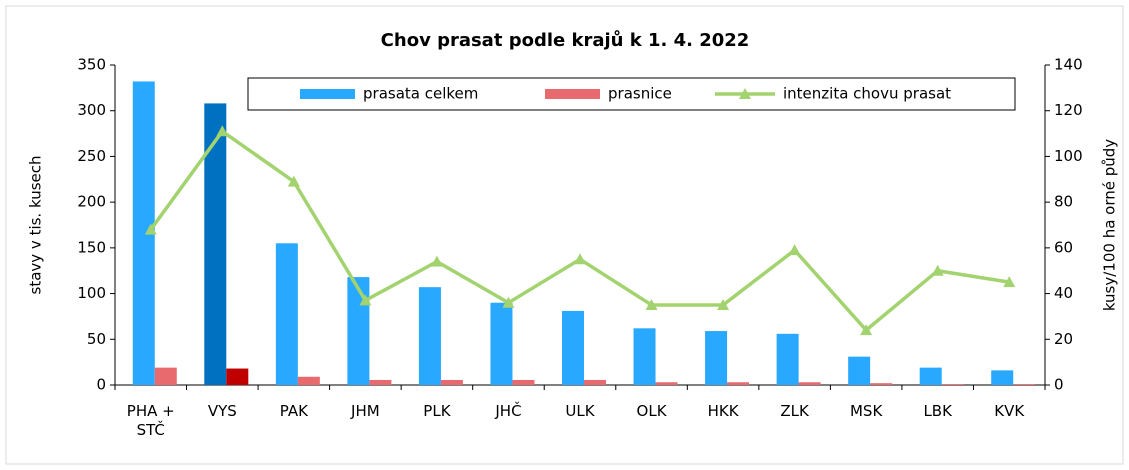  I want to click on x-tick-label: HKK, so click(723, 411).